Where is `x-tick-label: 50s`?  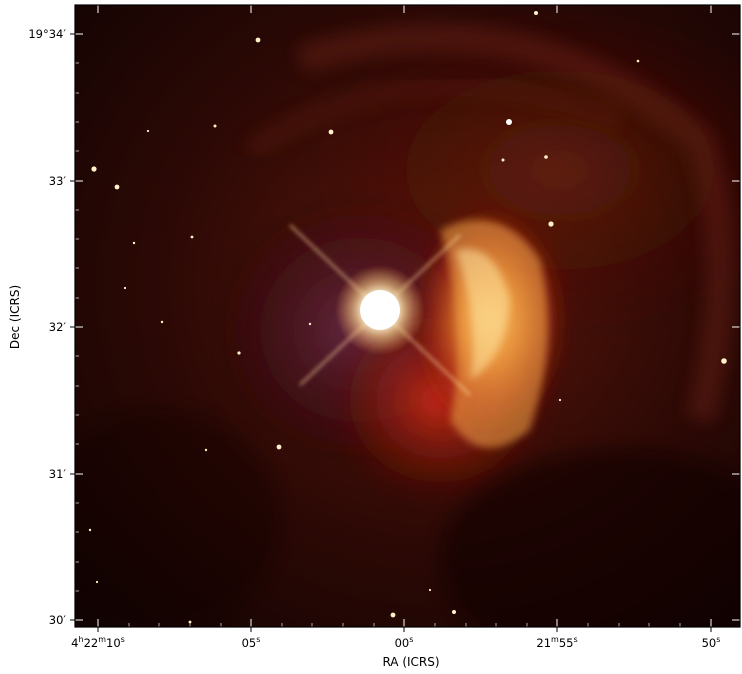
x-tick-label: 50s is located at coordinates (711, 642).